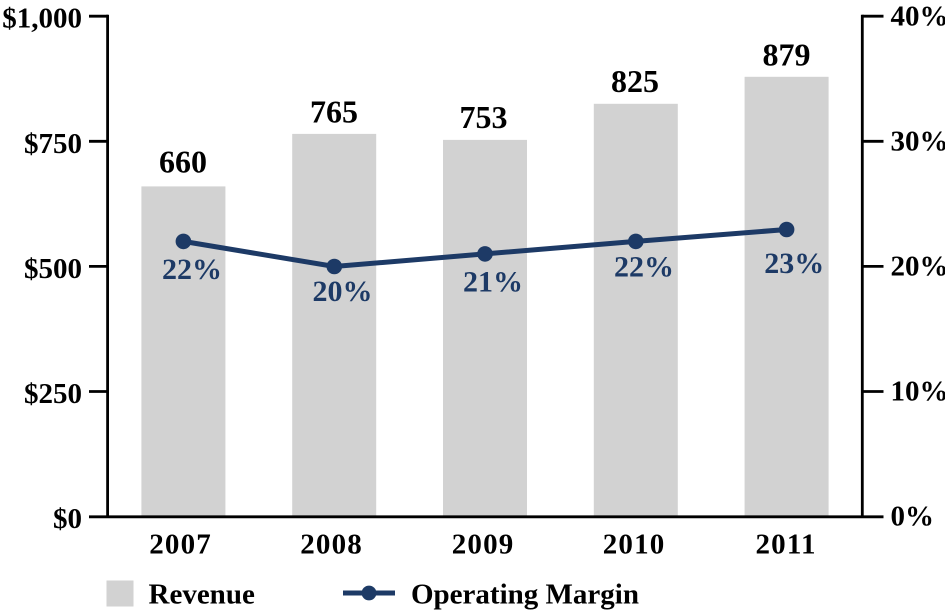 This screenshot has height=613, width=945. Describe the element at coordinates (785, 545) in the screenshot. I see `svg-text: 2011` at that location.